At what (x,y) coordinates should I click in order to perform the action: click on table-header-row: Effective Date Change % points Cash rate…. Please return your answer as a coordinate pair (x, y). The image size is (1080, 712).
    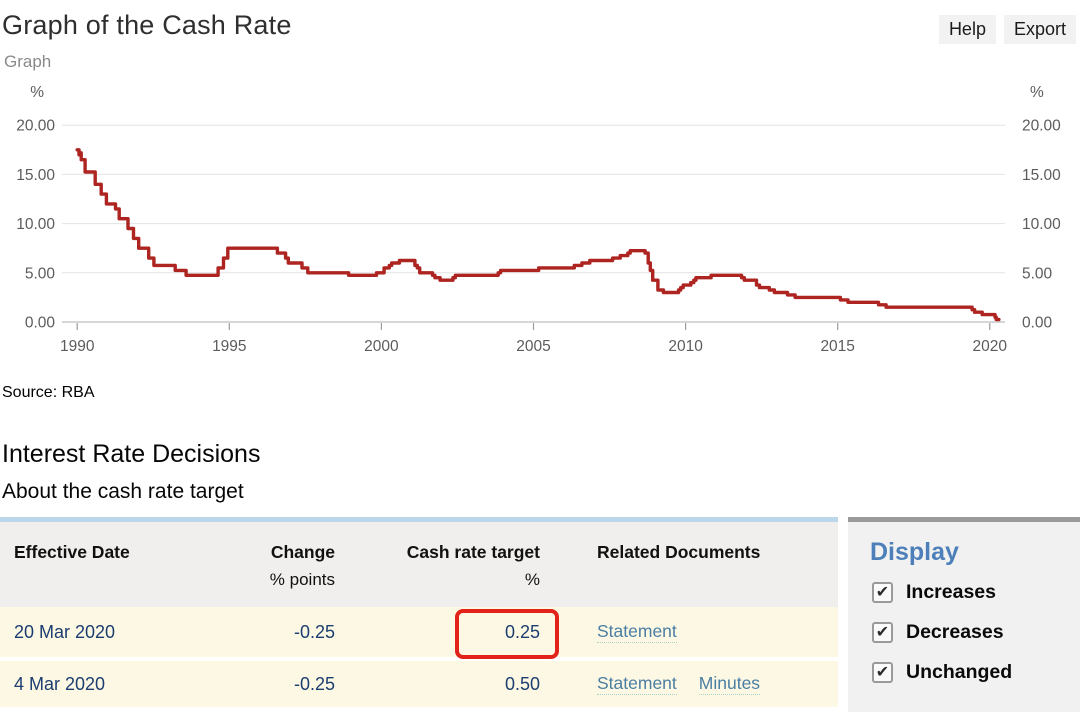
    Looking at the image, I should click on (419, 565).